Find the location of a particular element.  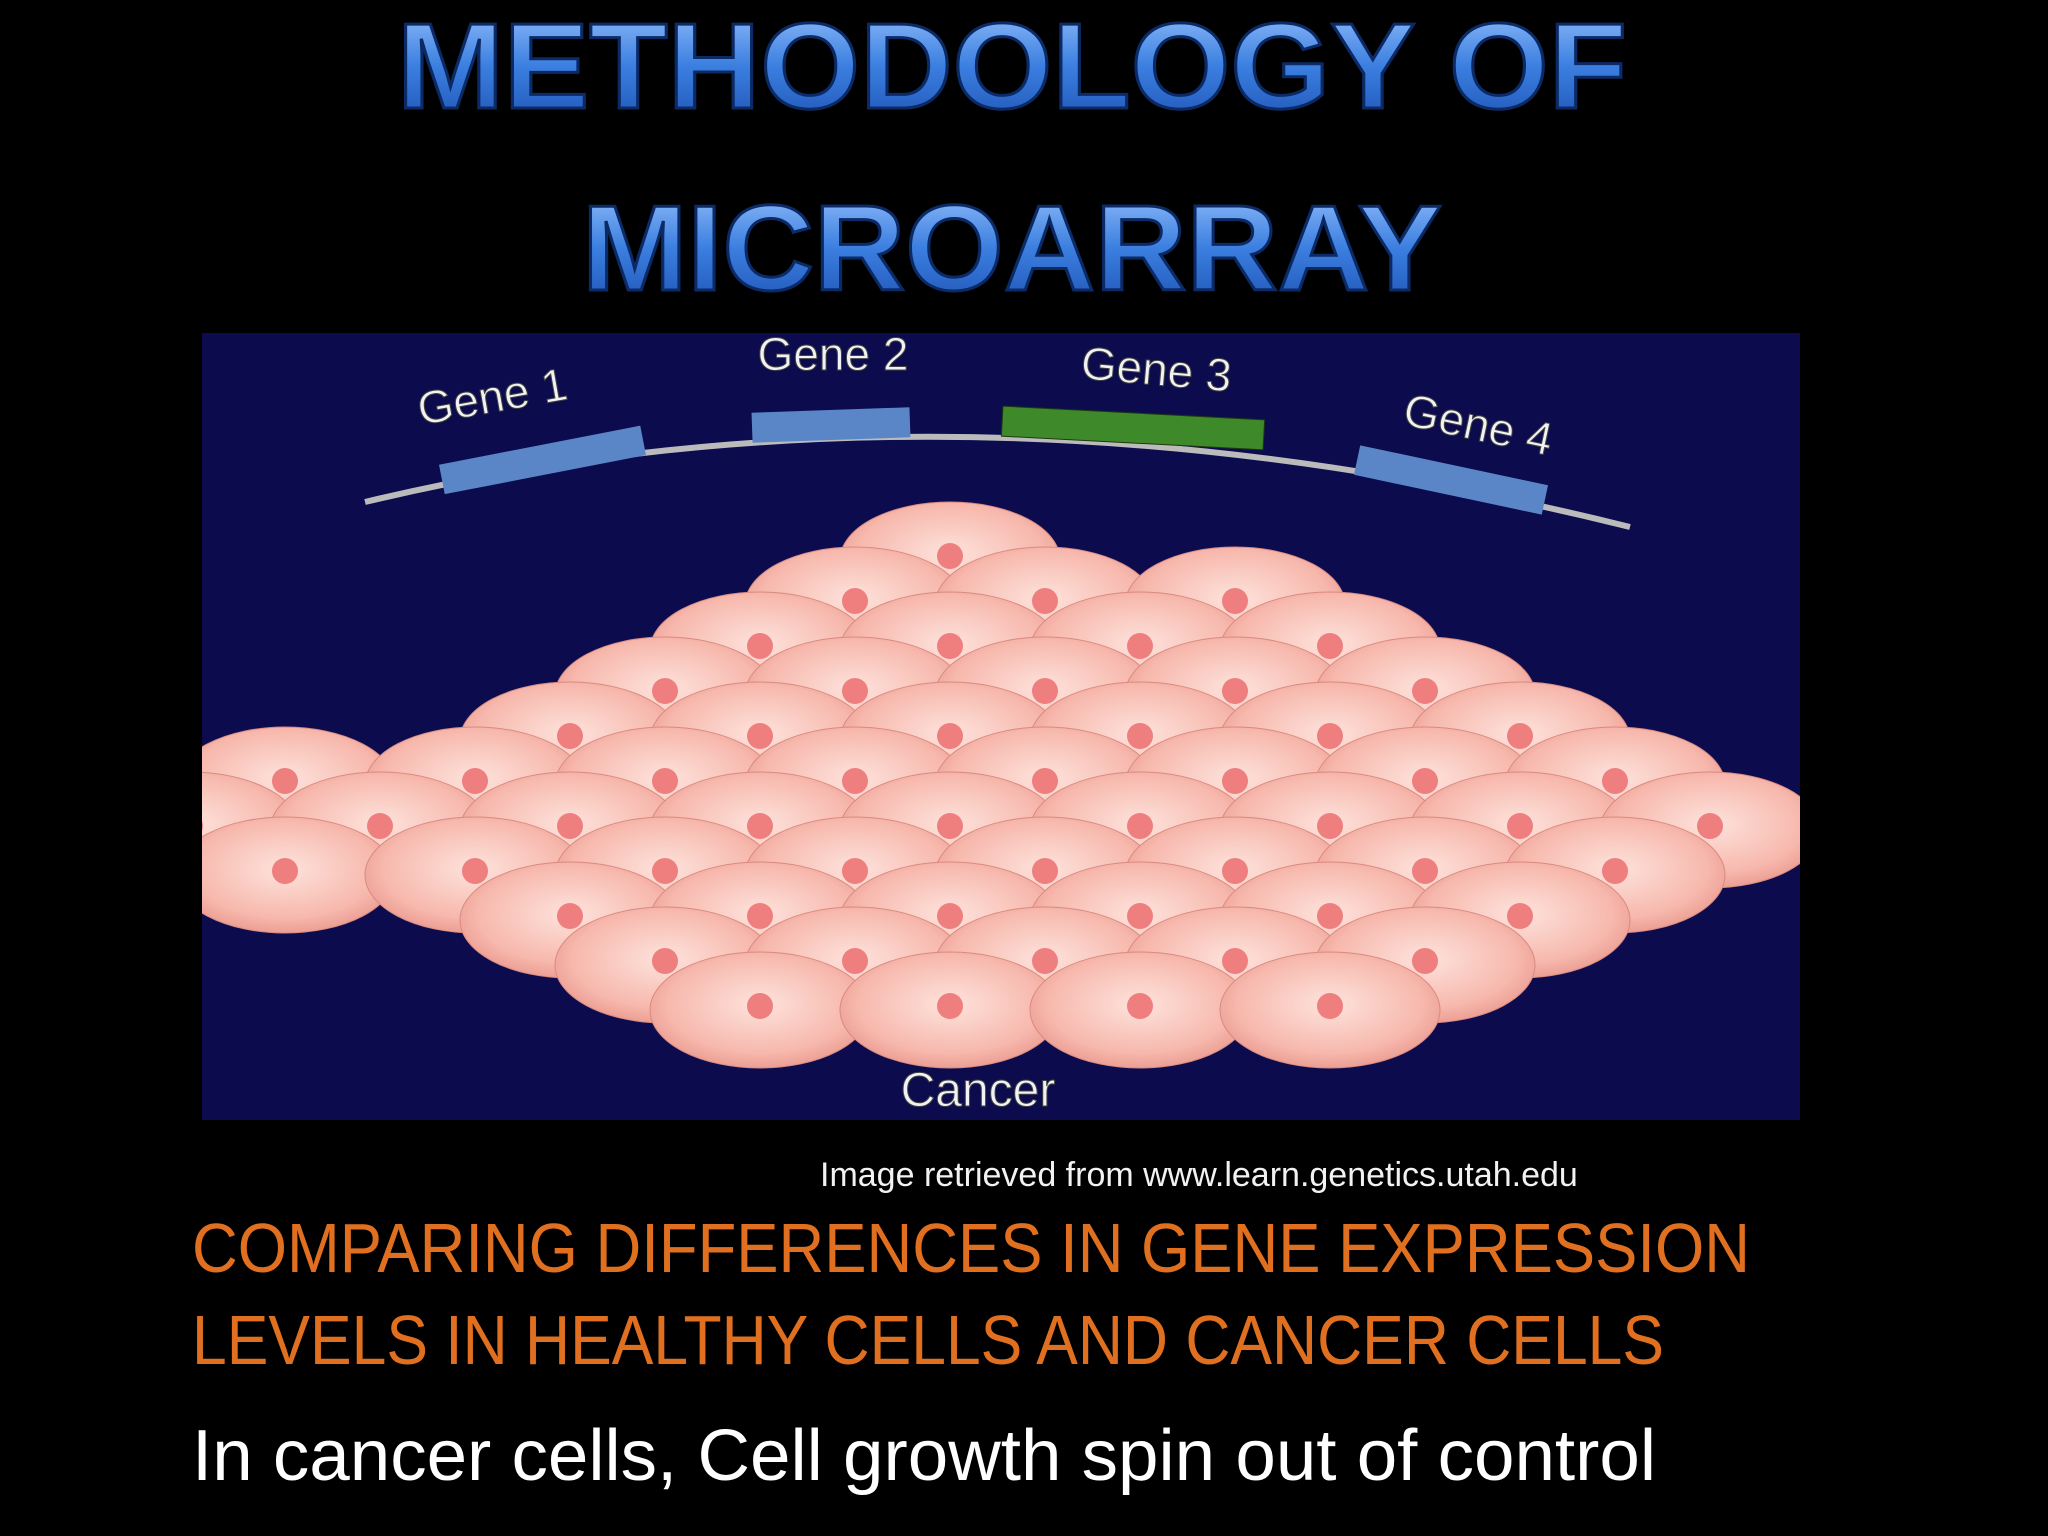

gene-label: Gene 2 is located at coordinates (833, 354).